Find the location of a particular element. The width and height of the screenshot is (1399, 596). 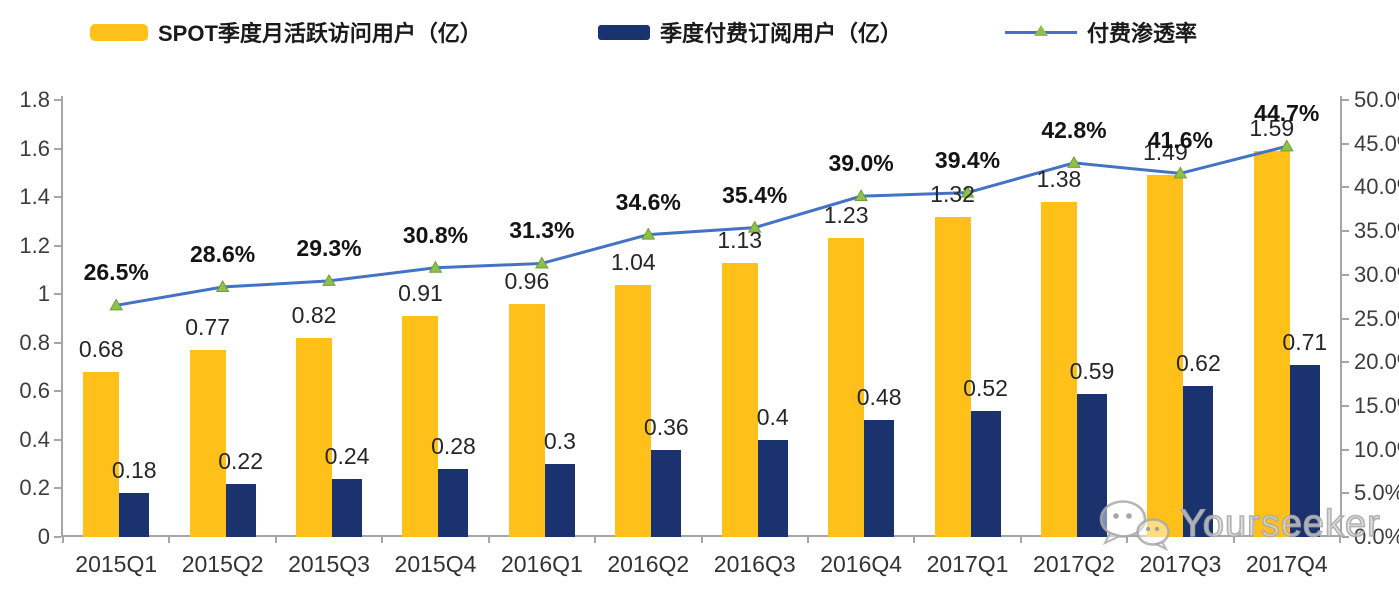

right-axis-tick-label: 45.0% is located at coordinates (1376, 143).